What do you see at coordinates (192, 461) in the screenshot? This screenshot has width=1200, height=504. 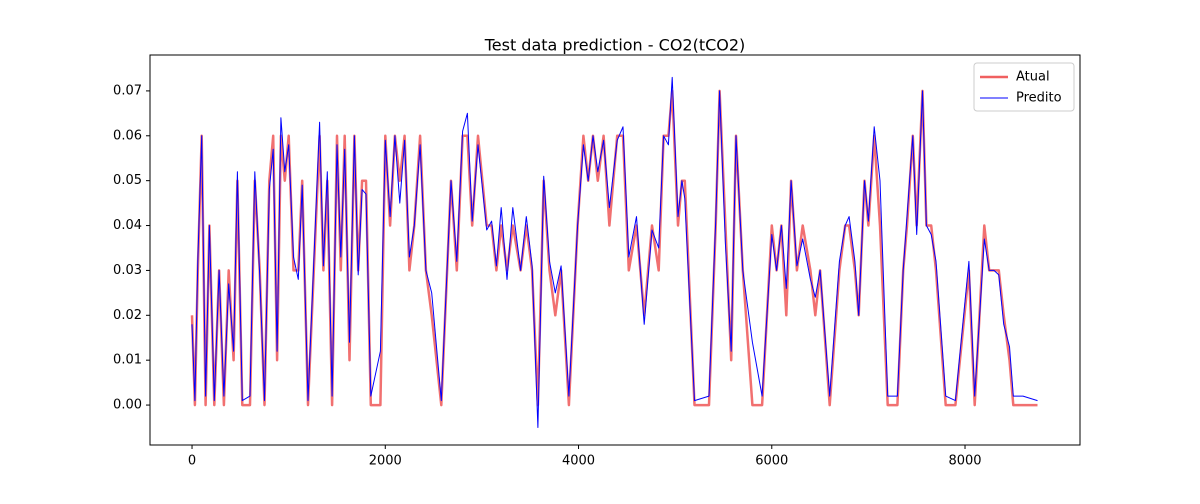 I see `x-tick-label: 0` at bounding box center [192, 461].